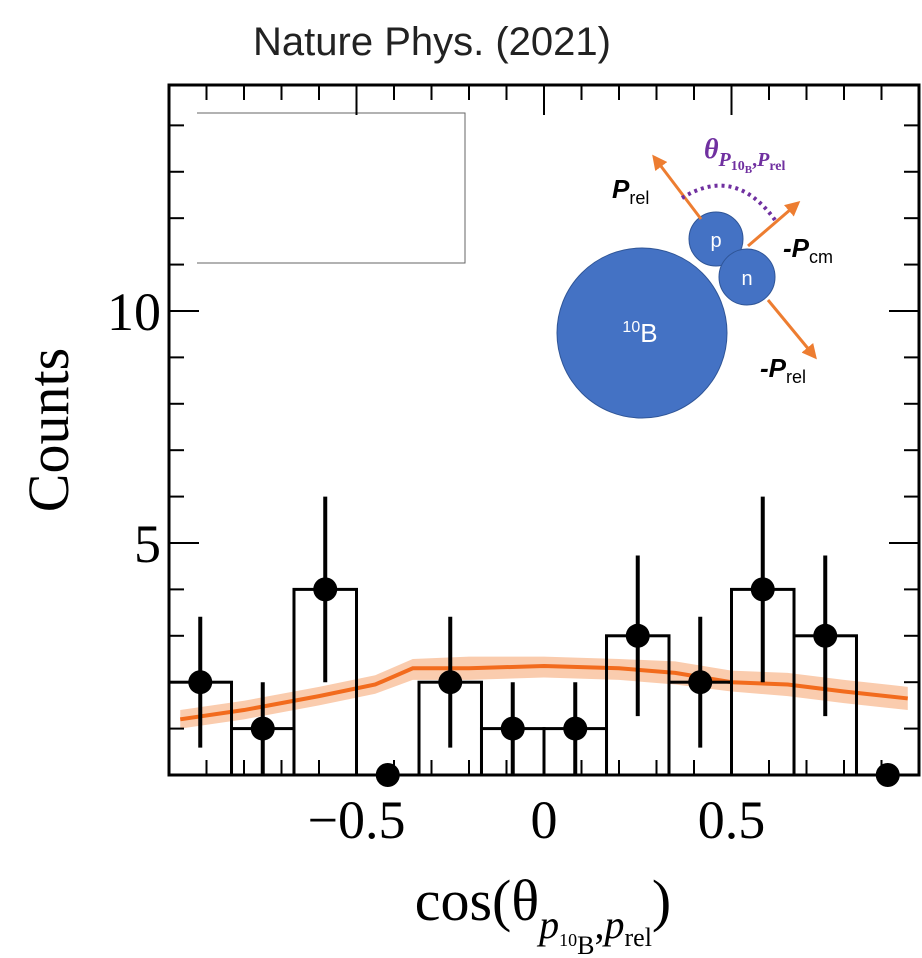 The width and height of the screenshot is (922, 958). I want to click on x-label-part: B, so click(585, 944).